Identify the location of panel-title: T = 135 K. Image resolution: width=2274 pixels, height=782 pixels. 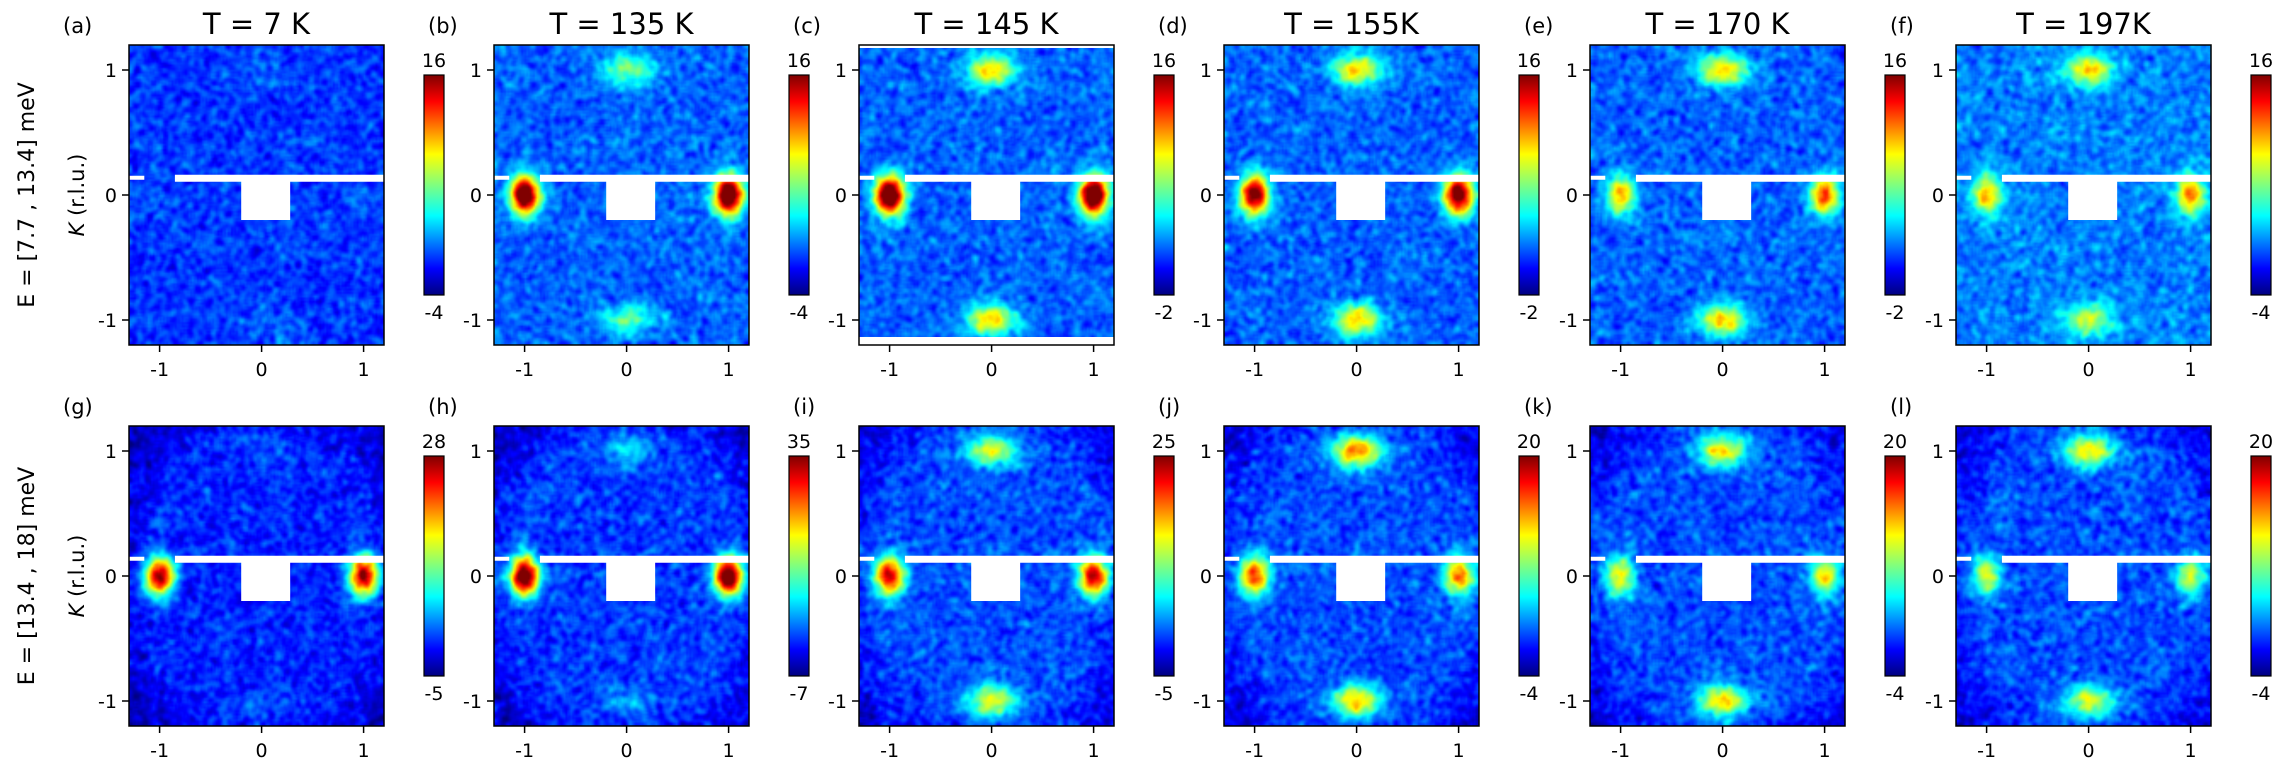
(621, 24).